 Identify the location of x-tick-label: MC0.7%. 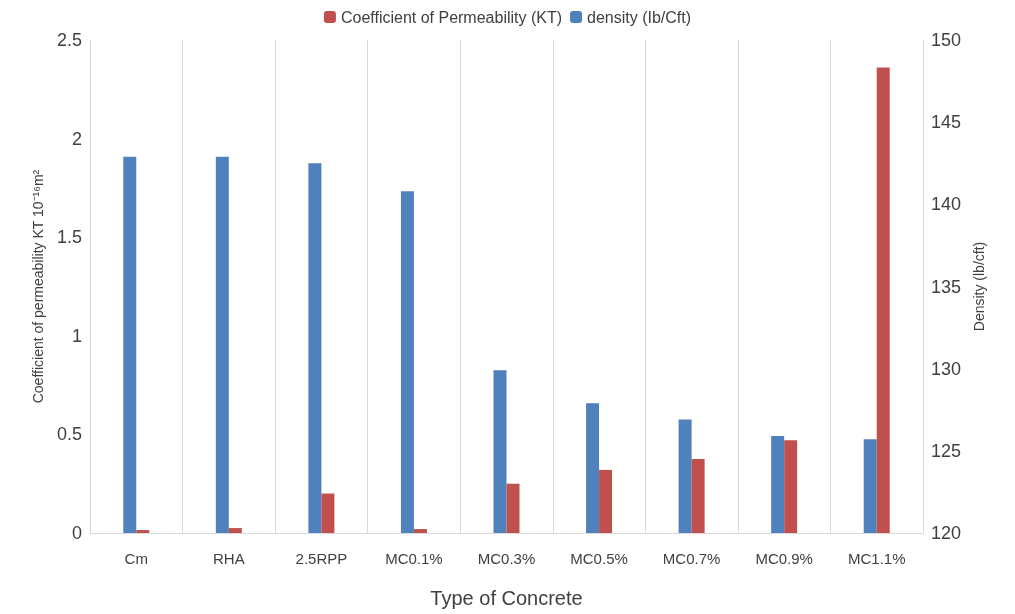
(691, 558).